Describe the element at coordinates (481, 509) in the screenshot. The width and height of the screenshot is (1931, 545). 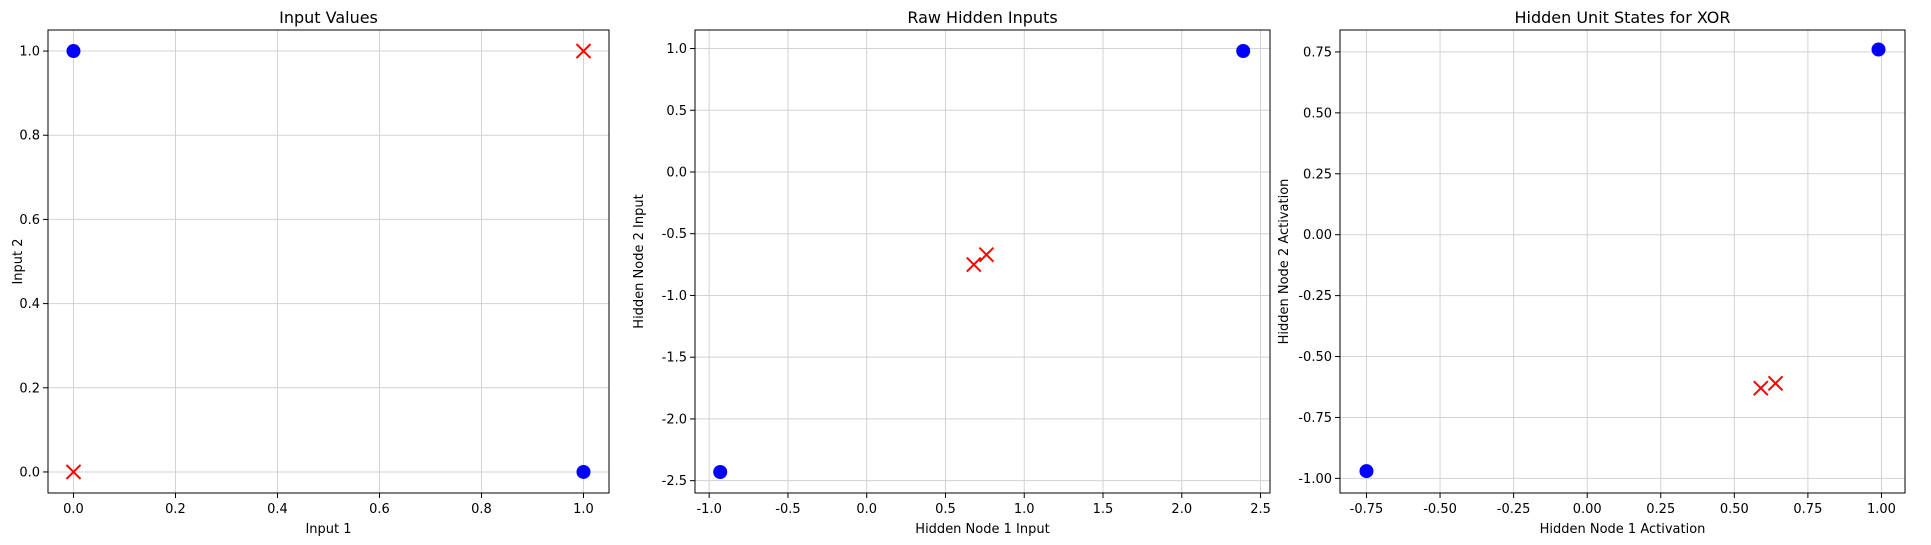
I see `x-tick-label: 0.8` at that location.